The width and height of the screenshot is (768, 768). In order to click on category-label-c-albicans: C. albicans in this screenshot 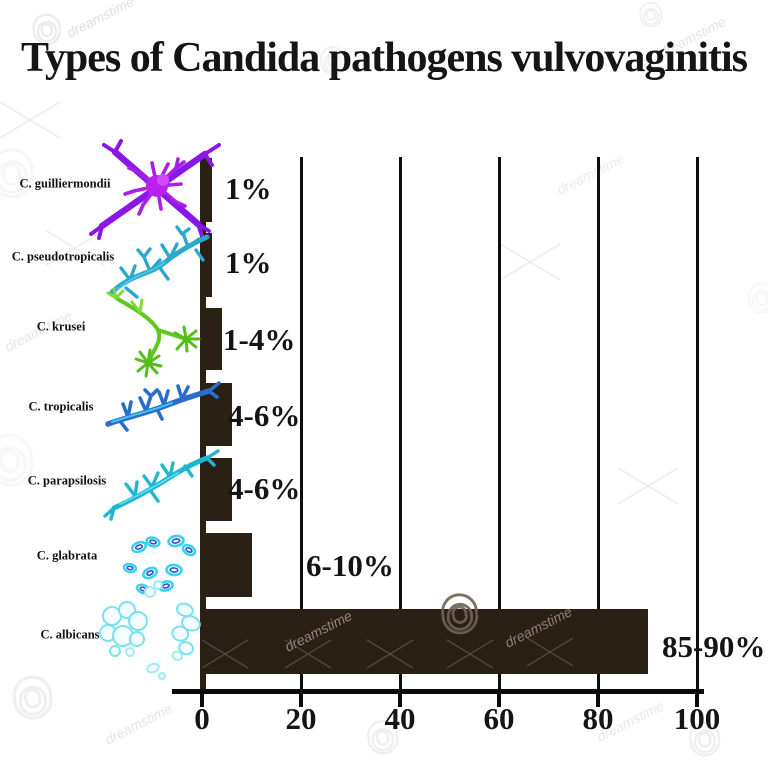, I will do `click(70, 634)`.